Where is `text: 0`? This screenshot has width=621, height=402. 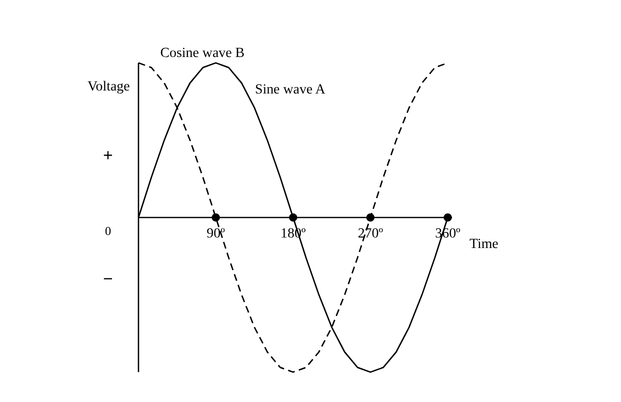 text: 0 is located at coordinates (108, 231).